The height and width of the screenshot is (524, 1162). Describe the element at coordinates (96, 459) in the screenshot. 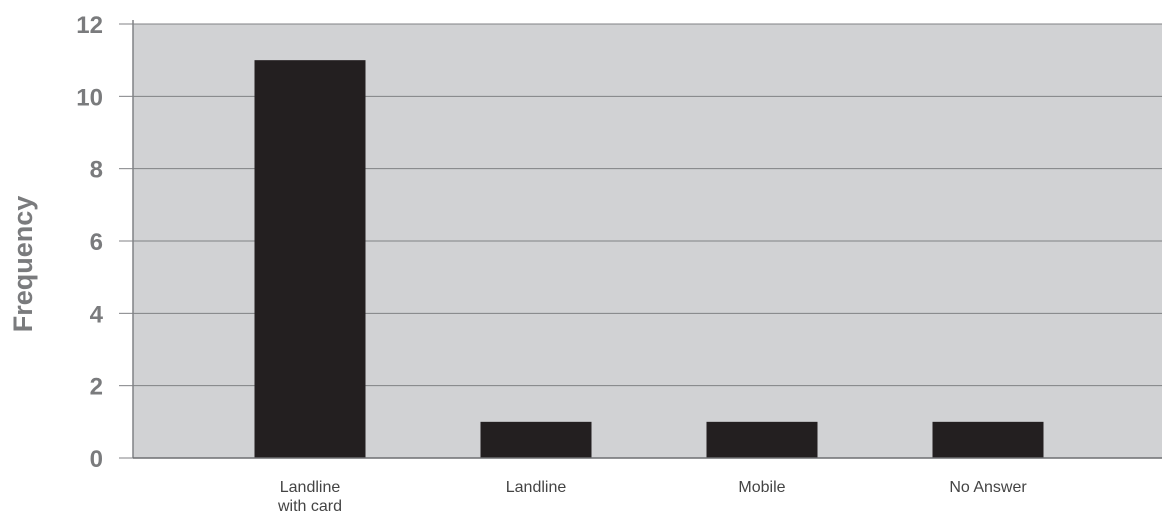

I see `y-tick-label: 0` at that location.